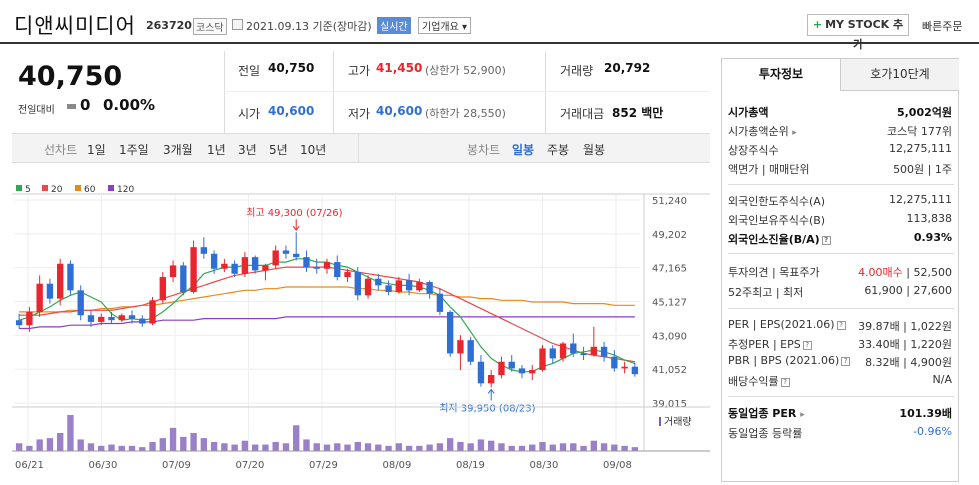 The width and height of the screenshot is (979, 485). I want to click on candle-daily: 일봉, so click(523, 150).